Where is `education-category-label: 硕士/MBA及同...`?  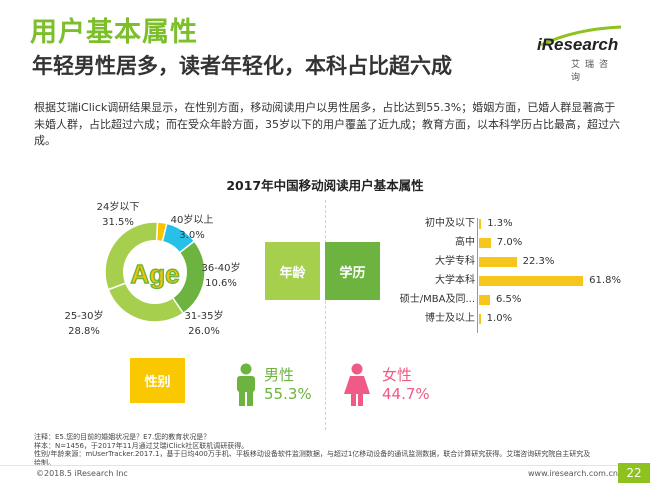
education-category-label: 硕士/MBA及同... is located at coordinates (437, 299).